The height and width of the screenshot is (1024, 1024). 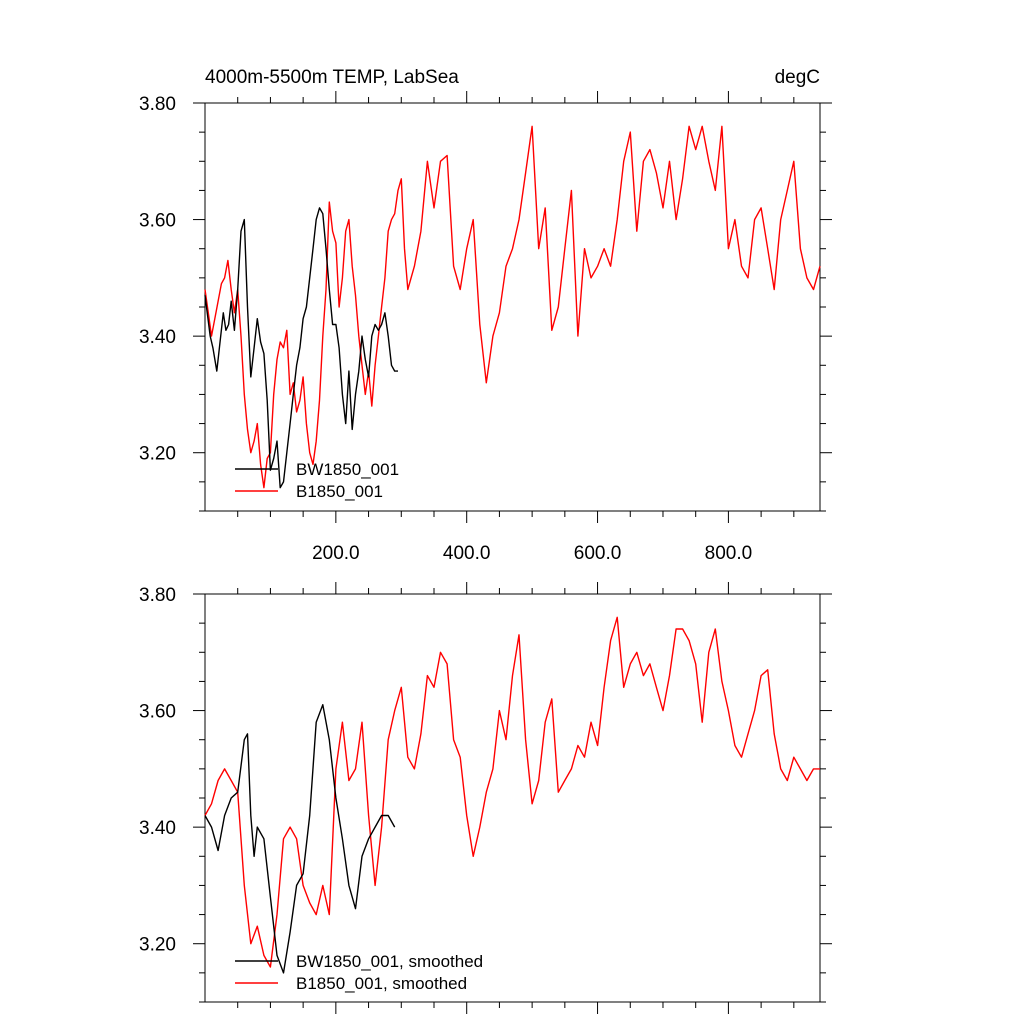 What do you see at coordinates (797, 77) in the screenshot?
I see `chart-title-units: degC` at bounding box center [797, 77].